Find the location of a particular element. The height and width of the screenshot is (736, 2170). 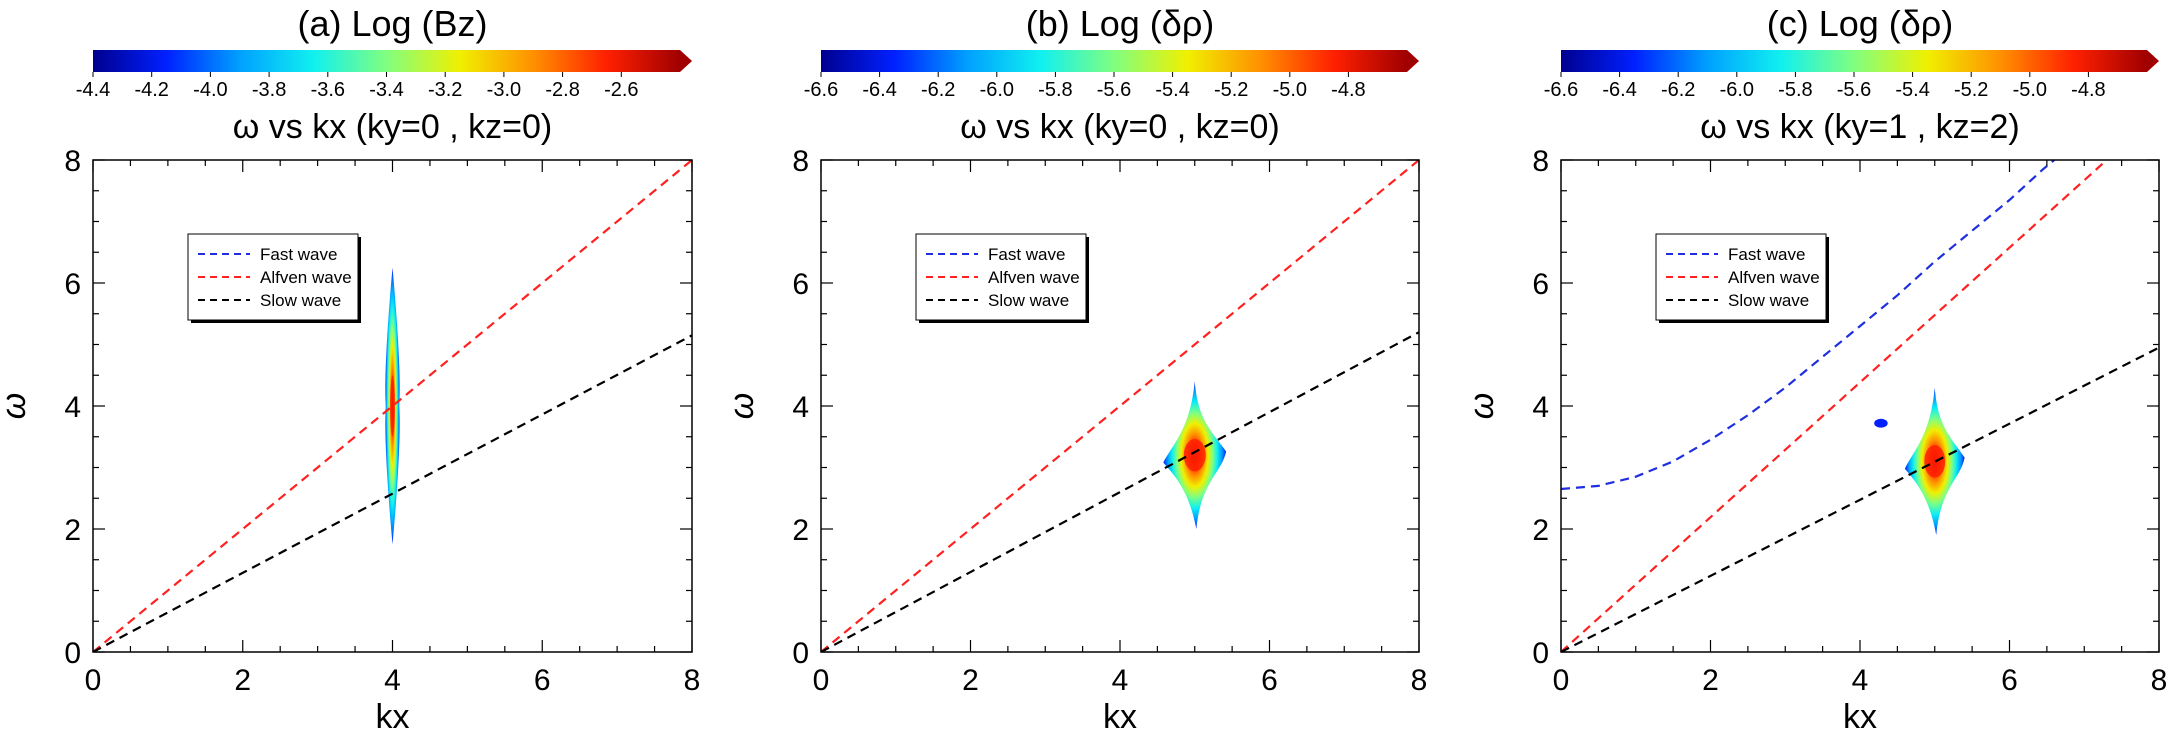

colorbar-tick-label: -3.8 is located at coordinates (269, 90).